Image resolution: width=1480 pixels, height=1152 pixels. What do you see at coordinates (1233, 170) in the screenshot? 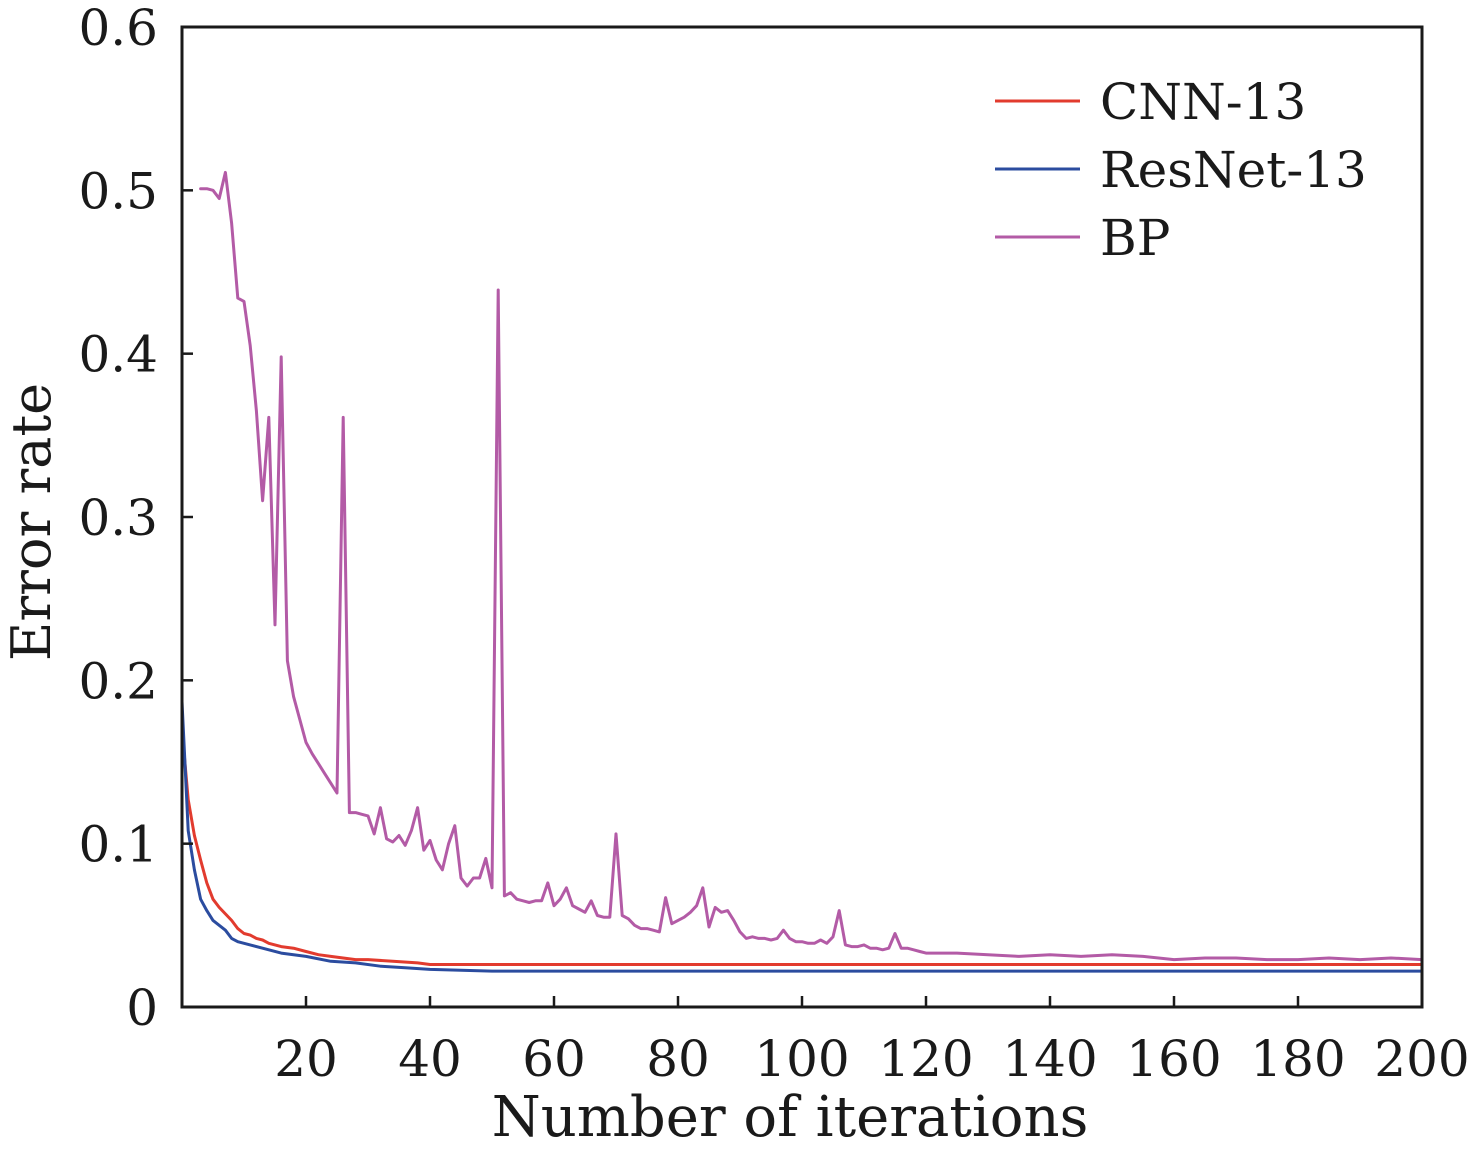
I see `legend-label-resnet-13: ResNet-13` at bounding box center [1233, 170].